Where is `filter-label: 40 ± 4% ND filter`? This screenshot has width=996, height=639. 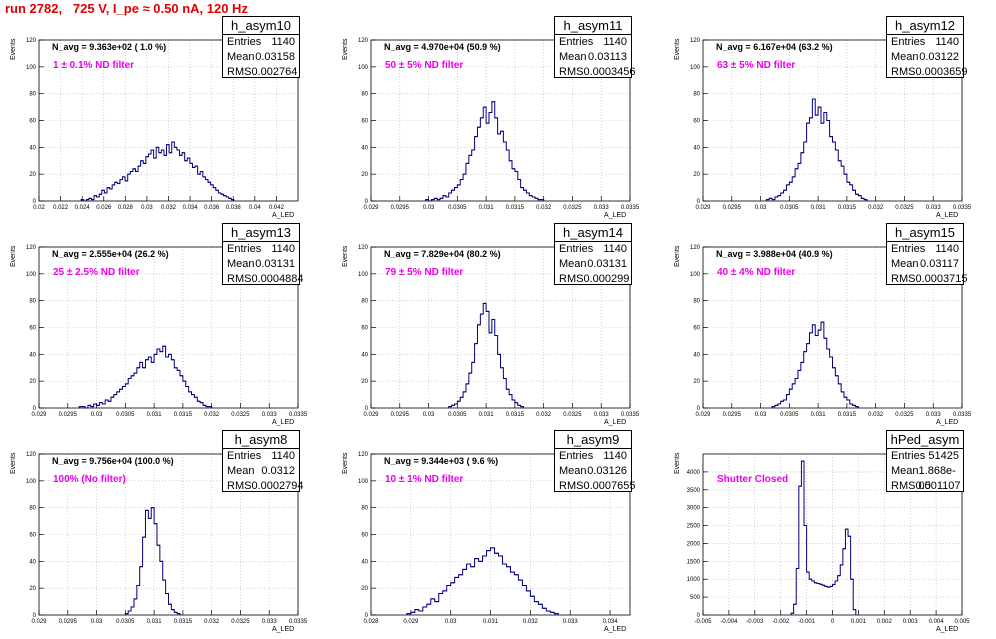
filter-label: 40 ± 4% ND filter is located at coordinates (756, 272).